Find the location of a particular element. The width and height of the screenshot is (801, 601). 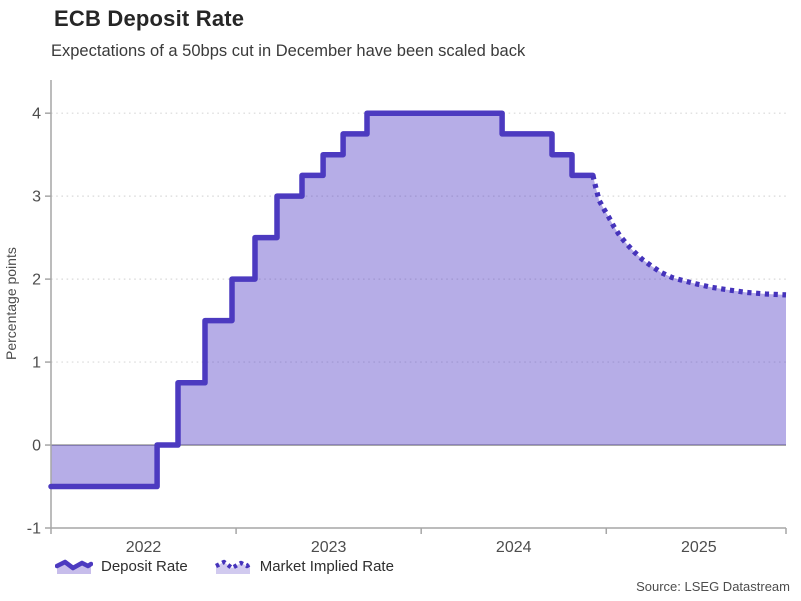

y-tick-label: 3 is located at coordinates (36, 197).